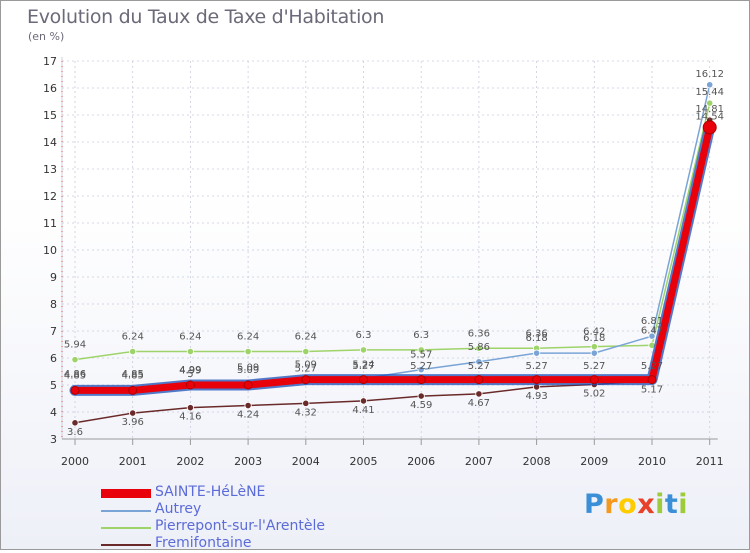  Describe the element at coordinates (46, 36) in the screenshot. I see `y-axis-label: (en %)` at that location.